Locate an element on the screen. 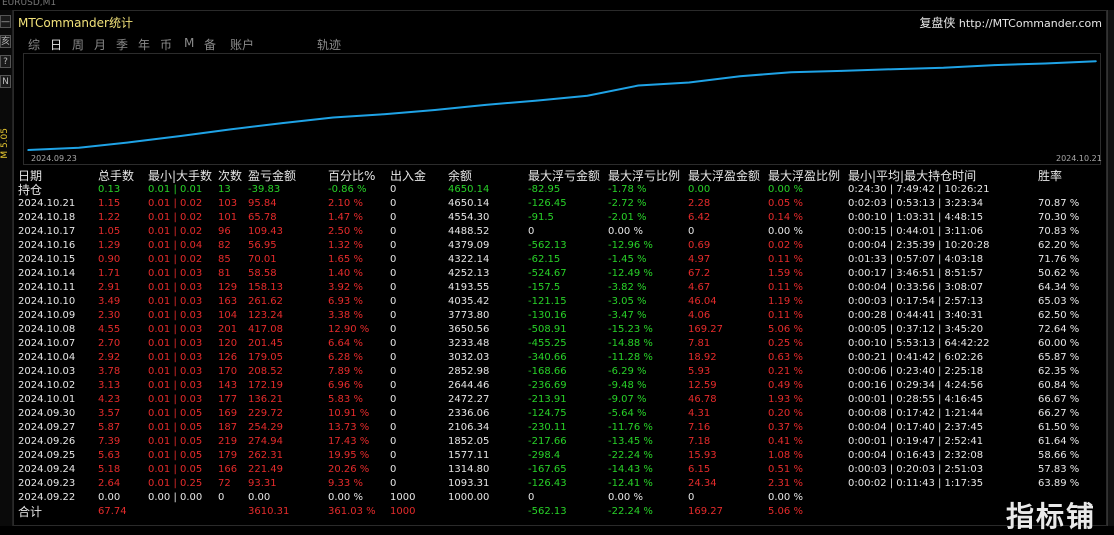  equity-point-2024.10.14 is located at coordinates (841, 71).